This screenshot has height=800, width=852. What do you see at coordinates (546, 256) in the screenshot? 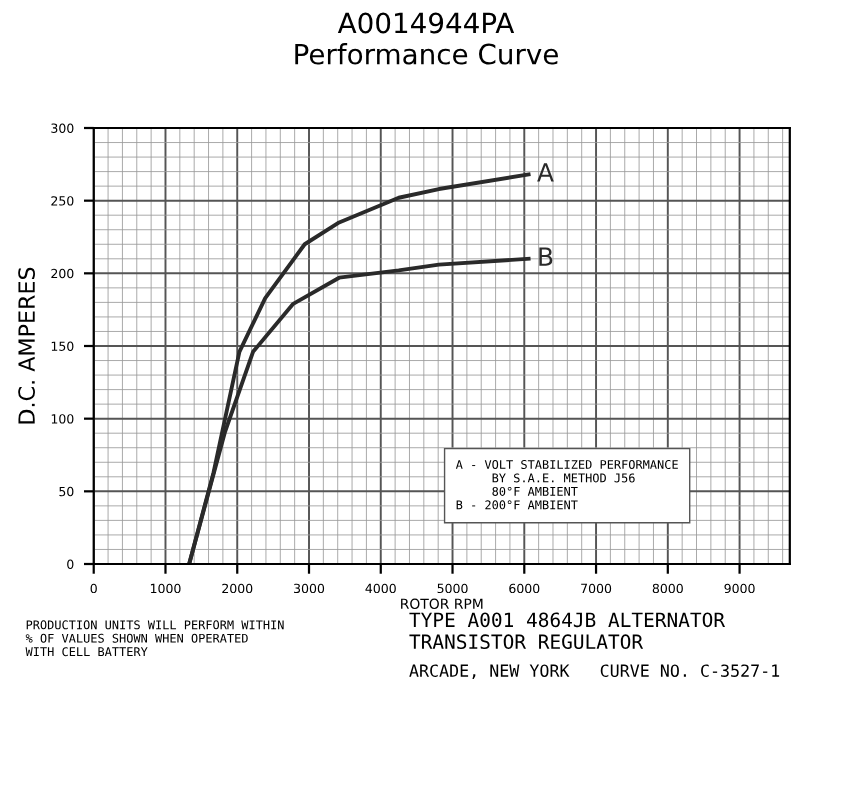
I see `series-label: B` at bounding box center [546, 256].